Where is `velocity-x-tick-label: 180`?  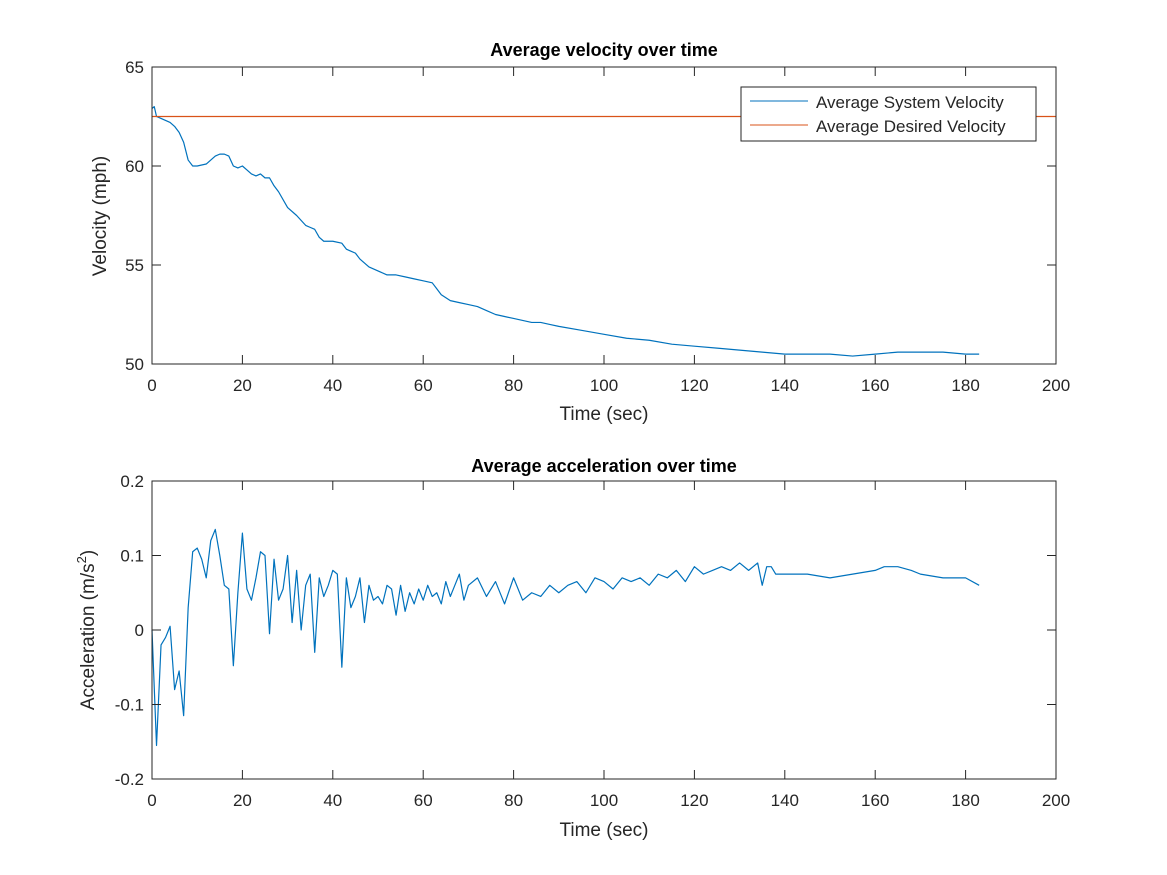
velocity-x-tick-label: 180 is located at coordinates (965, 385).